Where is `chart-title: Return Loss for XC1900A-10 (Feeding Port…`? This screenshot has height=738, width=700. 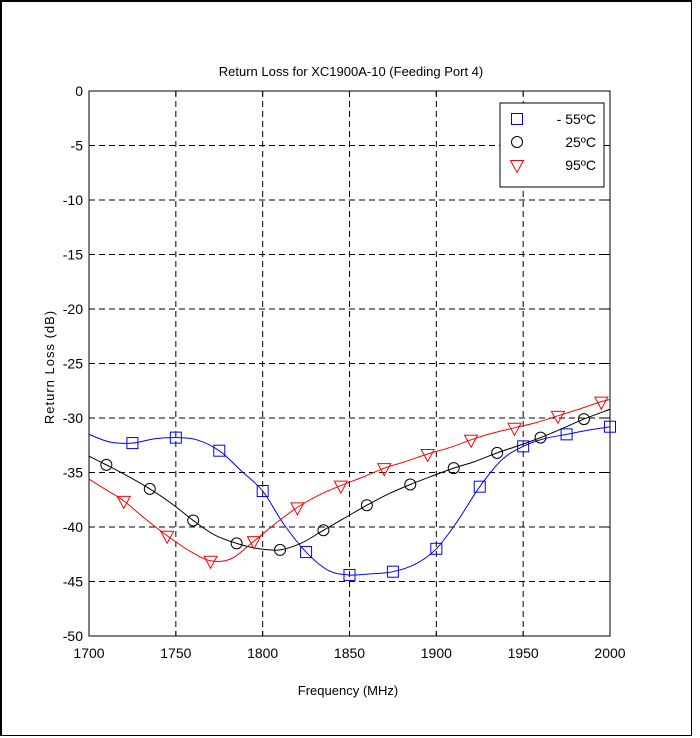
chart-title: Return Loss for XC1900A-10 (Feeding Port… is located at coordinates (351, 71).